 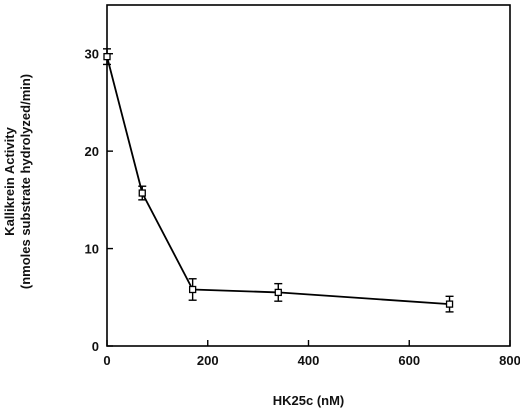 What do you see at coordinates (95, 346) in the screenshot?
I see `y-tick-label: 0` at bounding box center [95, 346].